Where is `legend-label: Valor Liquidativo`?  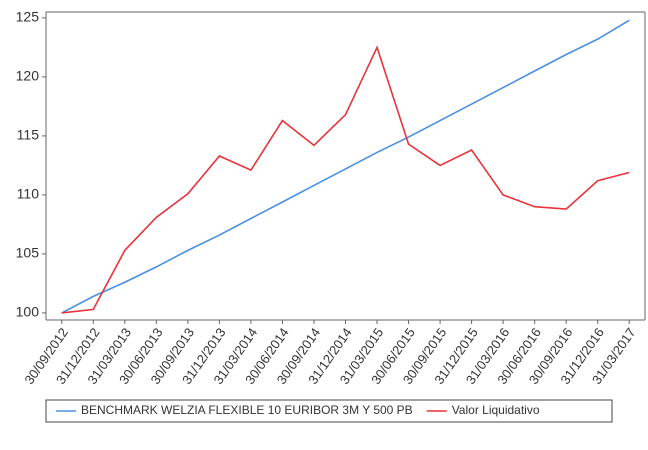 legend-label: Valor Liquidativo is located at coordinates (496, 410).